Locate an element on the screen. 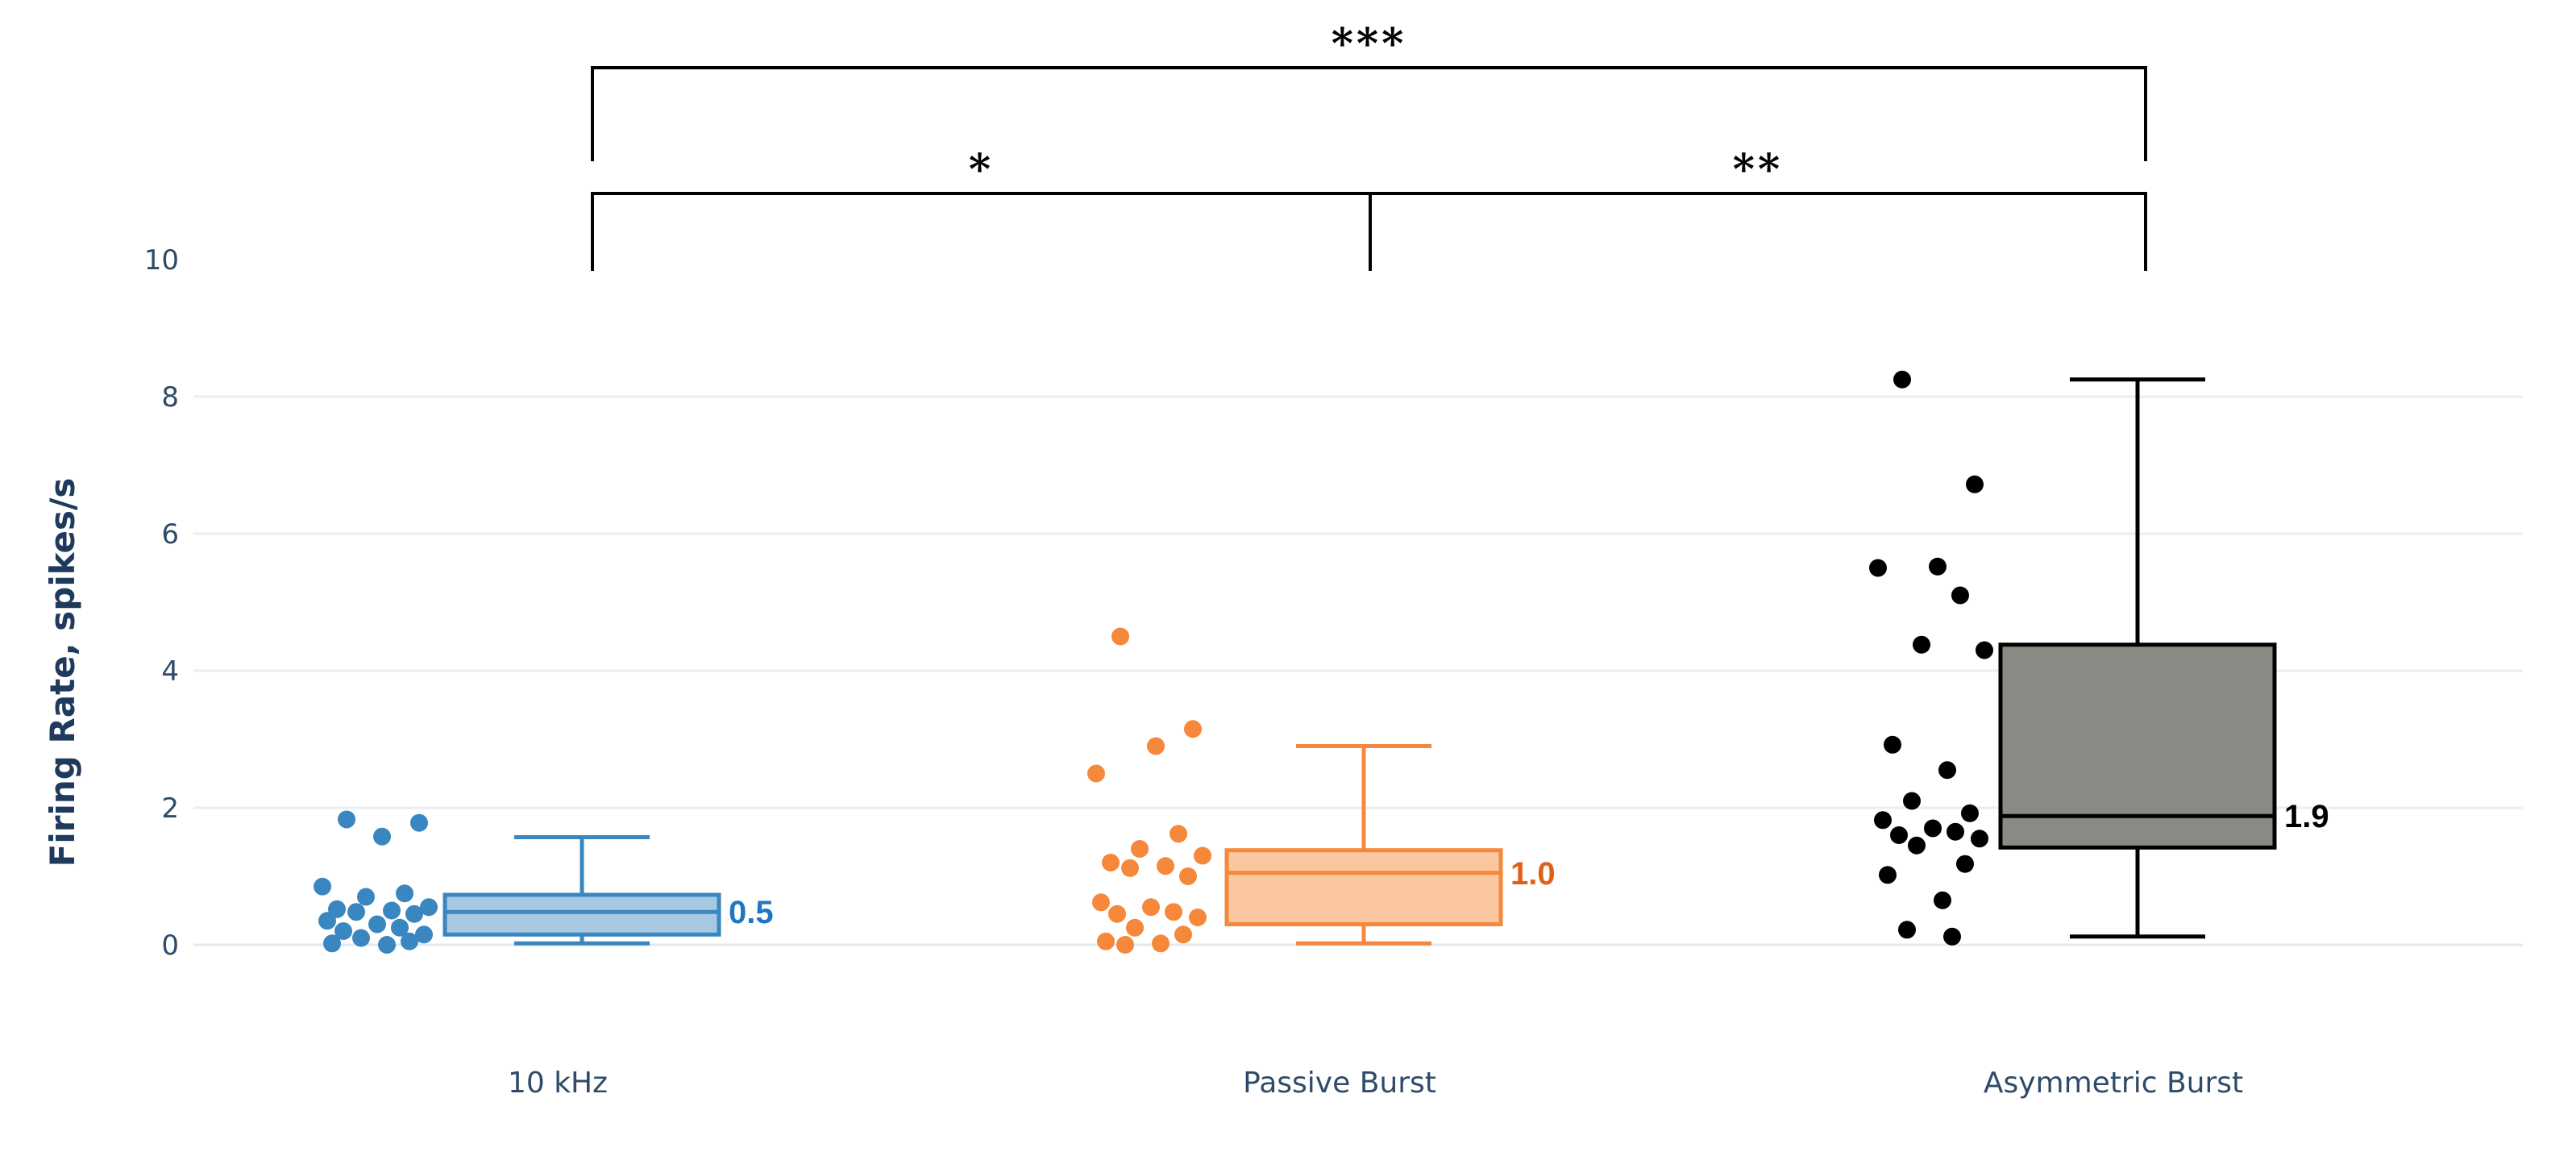 This screenshot has width=2576, height=1152. y-tick-label: 8 is located at coordinates (170, 397).